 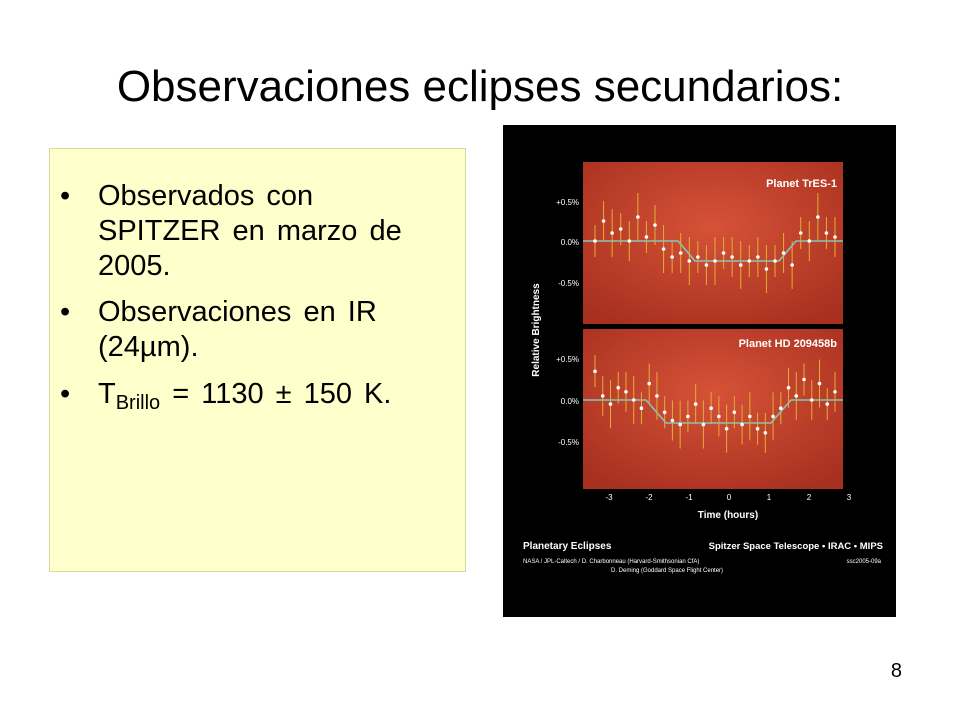 I want to click on bullet-text-prefix: T, so click(x=107, y=393).